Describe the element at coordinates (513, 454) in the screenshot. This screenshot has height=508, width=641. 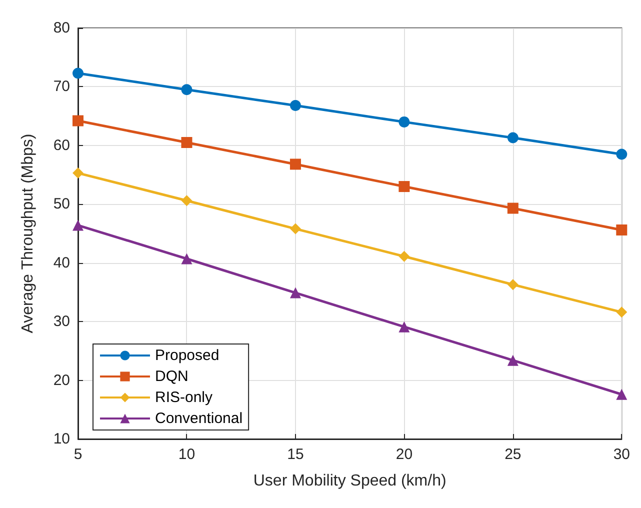
I see `x-tick-label: 25` at that location.